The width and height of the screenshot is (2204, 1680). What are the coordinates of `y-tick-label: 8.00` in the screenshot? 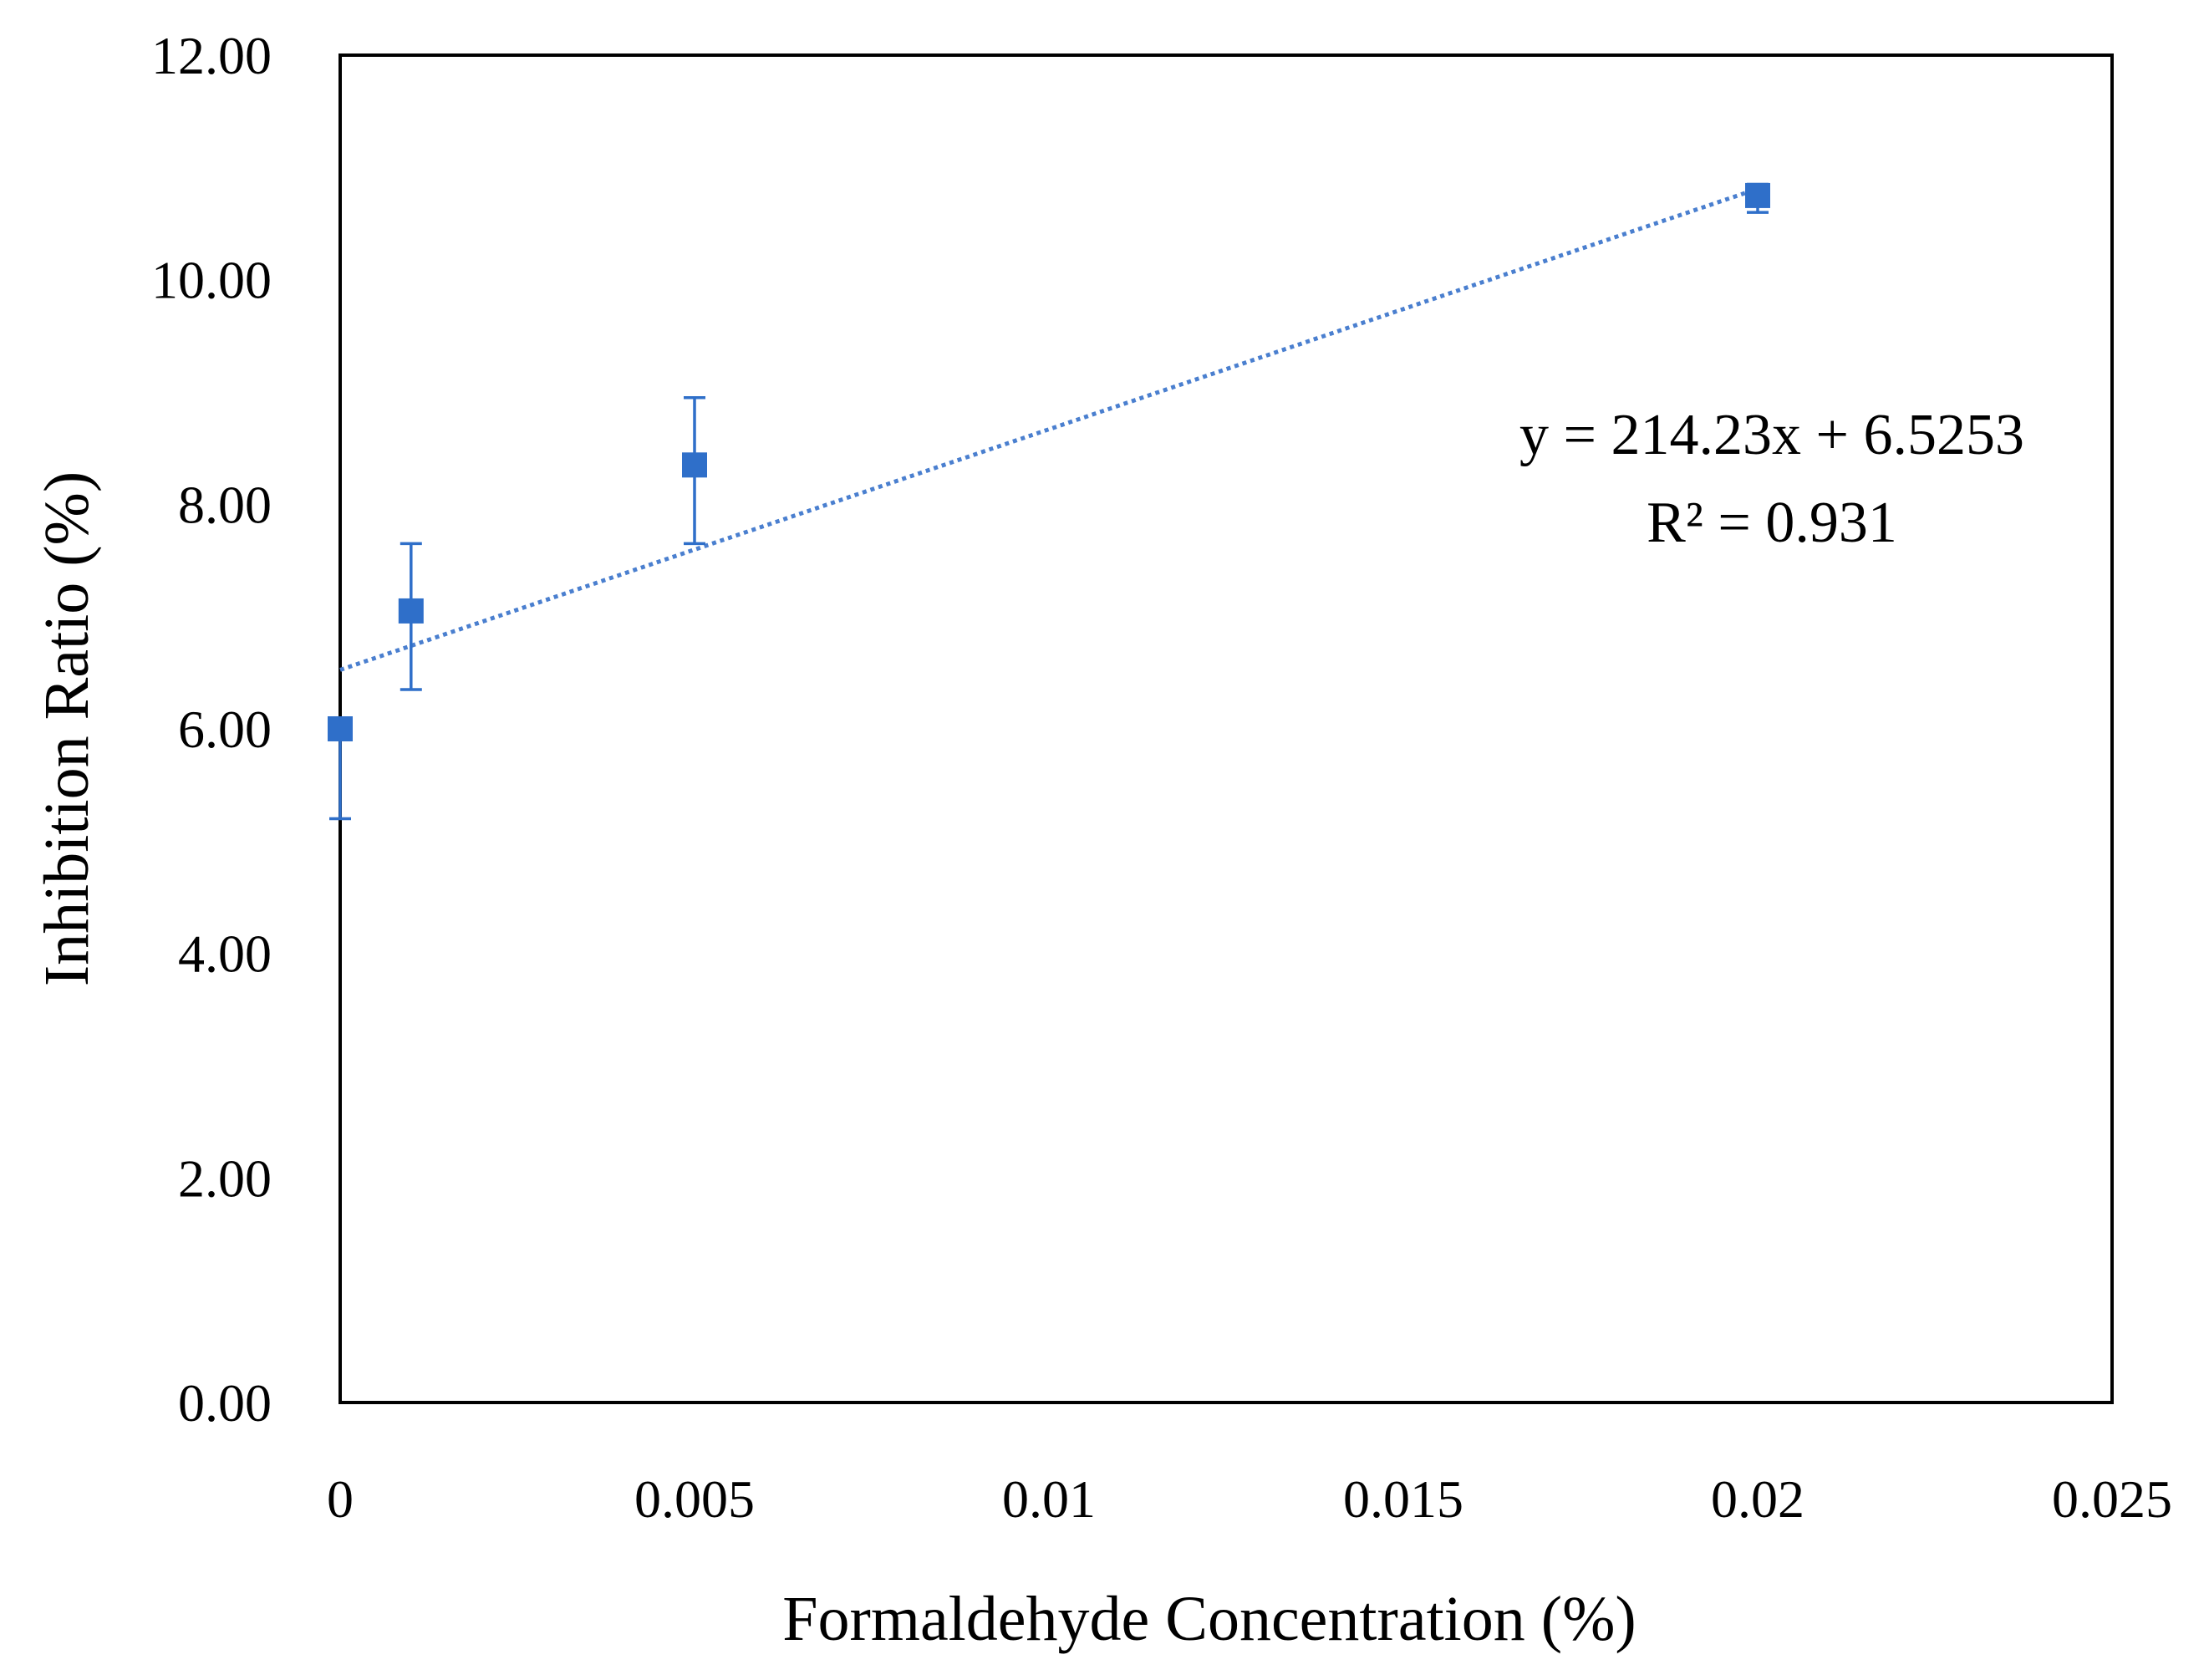 It's located at (225, 504).